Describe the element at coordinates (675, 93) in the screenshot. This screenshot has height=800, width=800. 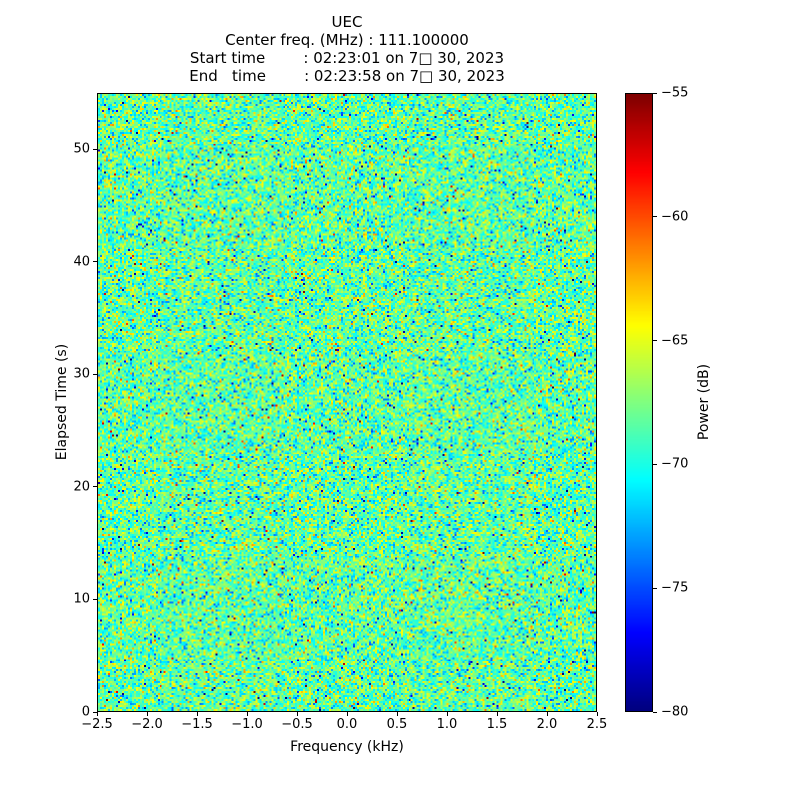
I see `colorbar-tick-label: −55` at that location.